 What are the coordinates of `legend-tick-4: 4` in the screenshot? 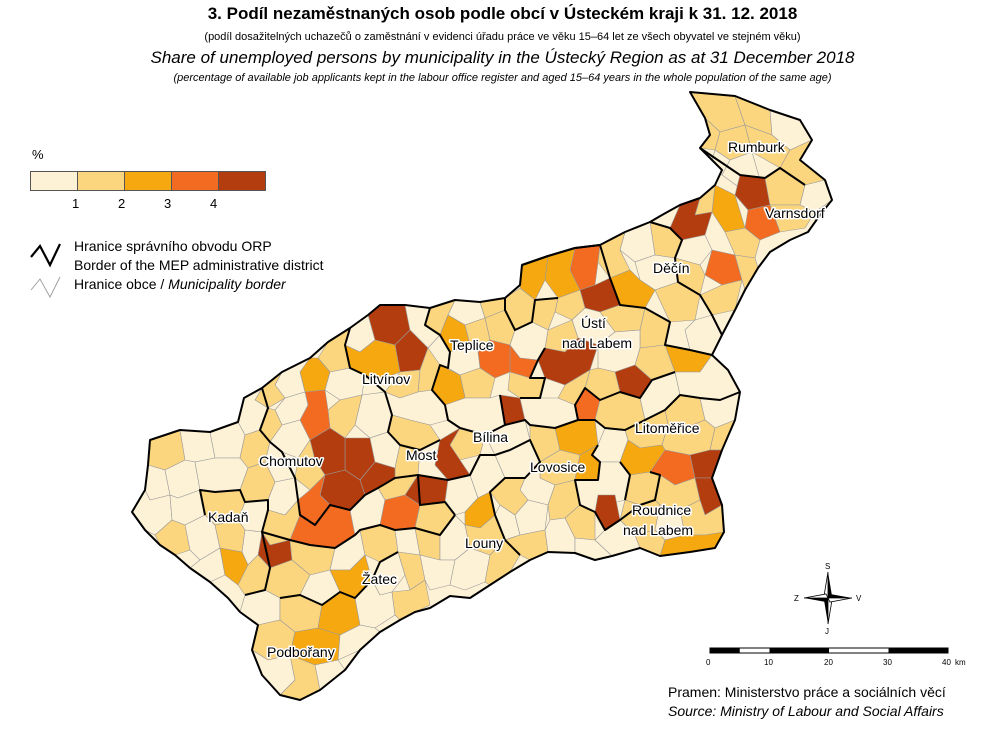 It's located at (214, 203).